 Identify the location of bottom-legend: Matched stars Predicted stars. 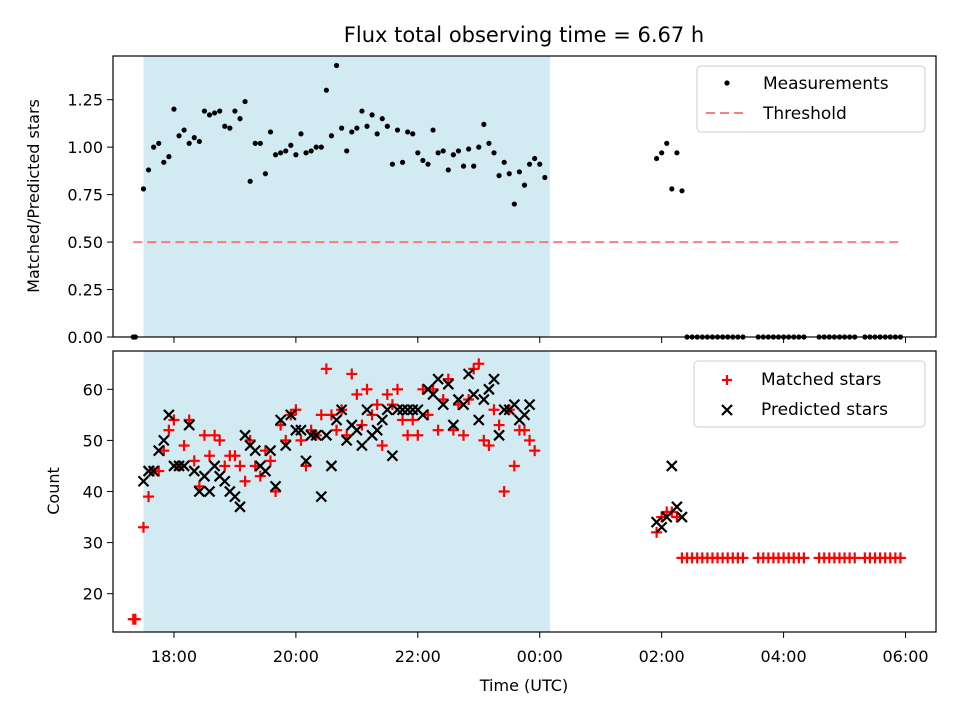
(809, 394).